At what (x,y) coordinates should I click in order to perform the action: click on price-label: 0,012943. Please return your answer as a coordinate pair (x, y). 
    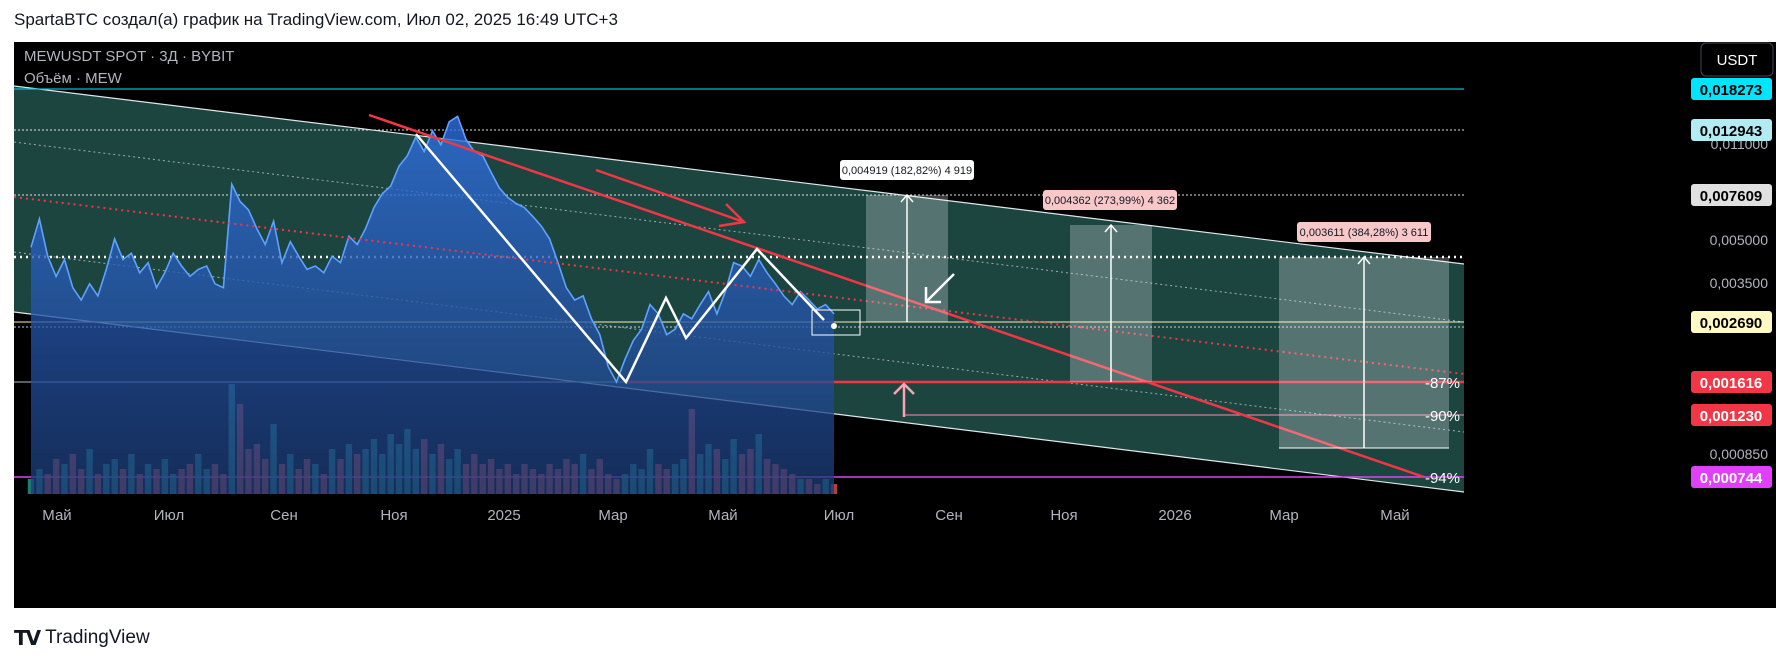
    Looking at the image, I should click on (1731, 131).